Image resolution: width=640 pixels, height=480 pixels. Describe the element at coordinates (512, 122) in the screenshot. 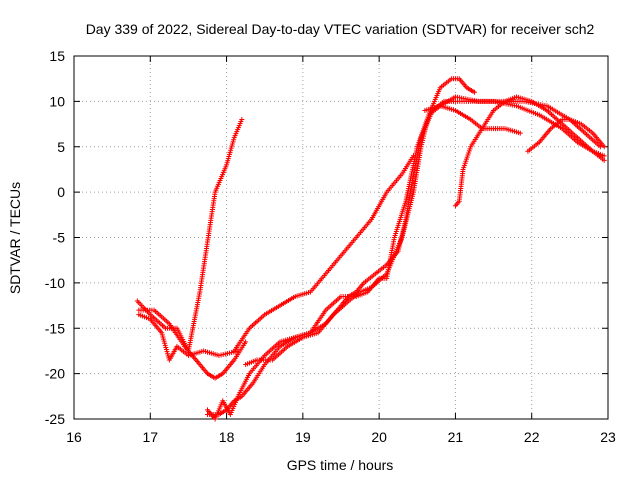

I see `series-track-i` at that location.